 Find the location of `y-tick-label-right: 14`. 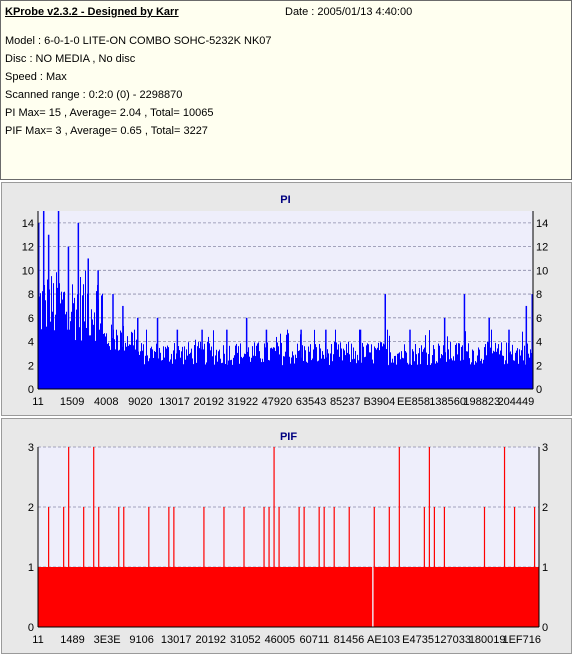

y-tick-label-right: 14 is located at coordinates (542, 224).